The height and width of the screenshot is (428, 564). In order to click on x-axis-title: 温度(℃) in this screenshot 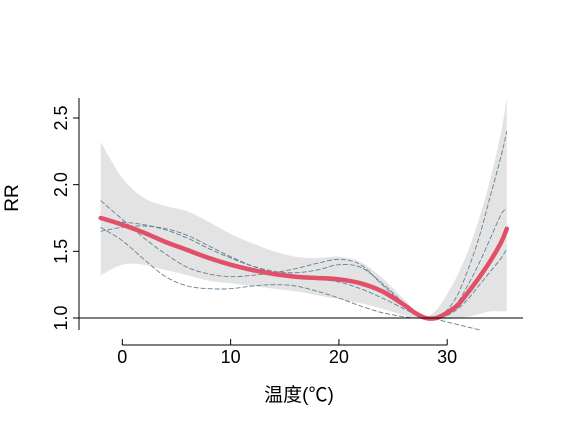, I will do `click(299, 395)`.